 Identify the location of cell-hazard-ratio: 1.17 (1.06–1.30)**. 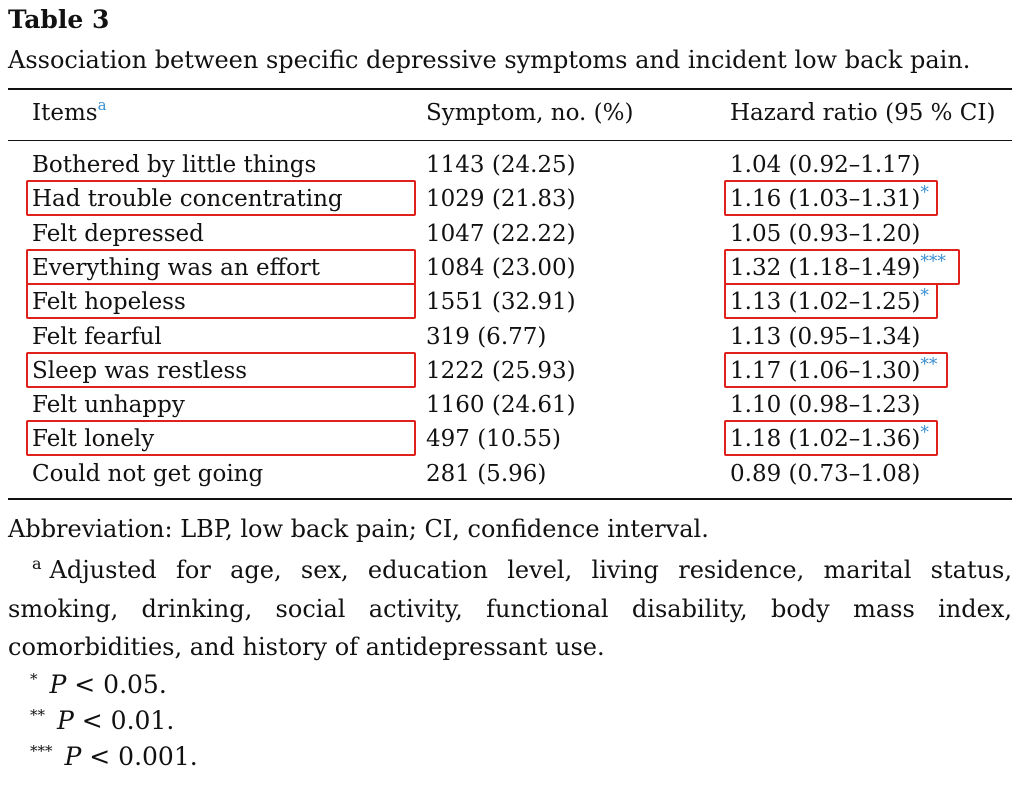
(833, 371).